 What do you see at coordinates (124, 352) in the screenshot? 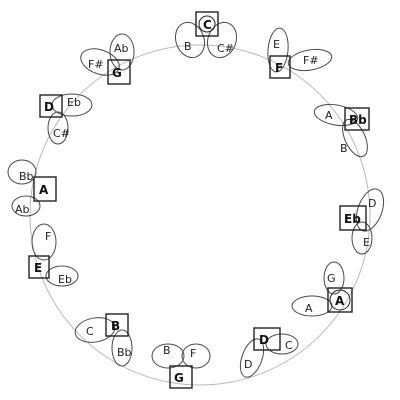
I see `node-bottom-label: Bb` at bounding box center [124, 352].